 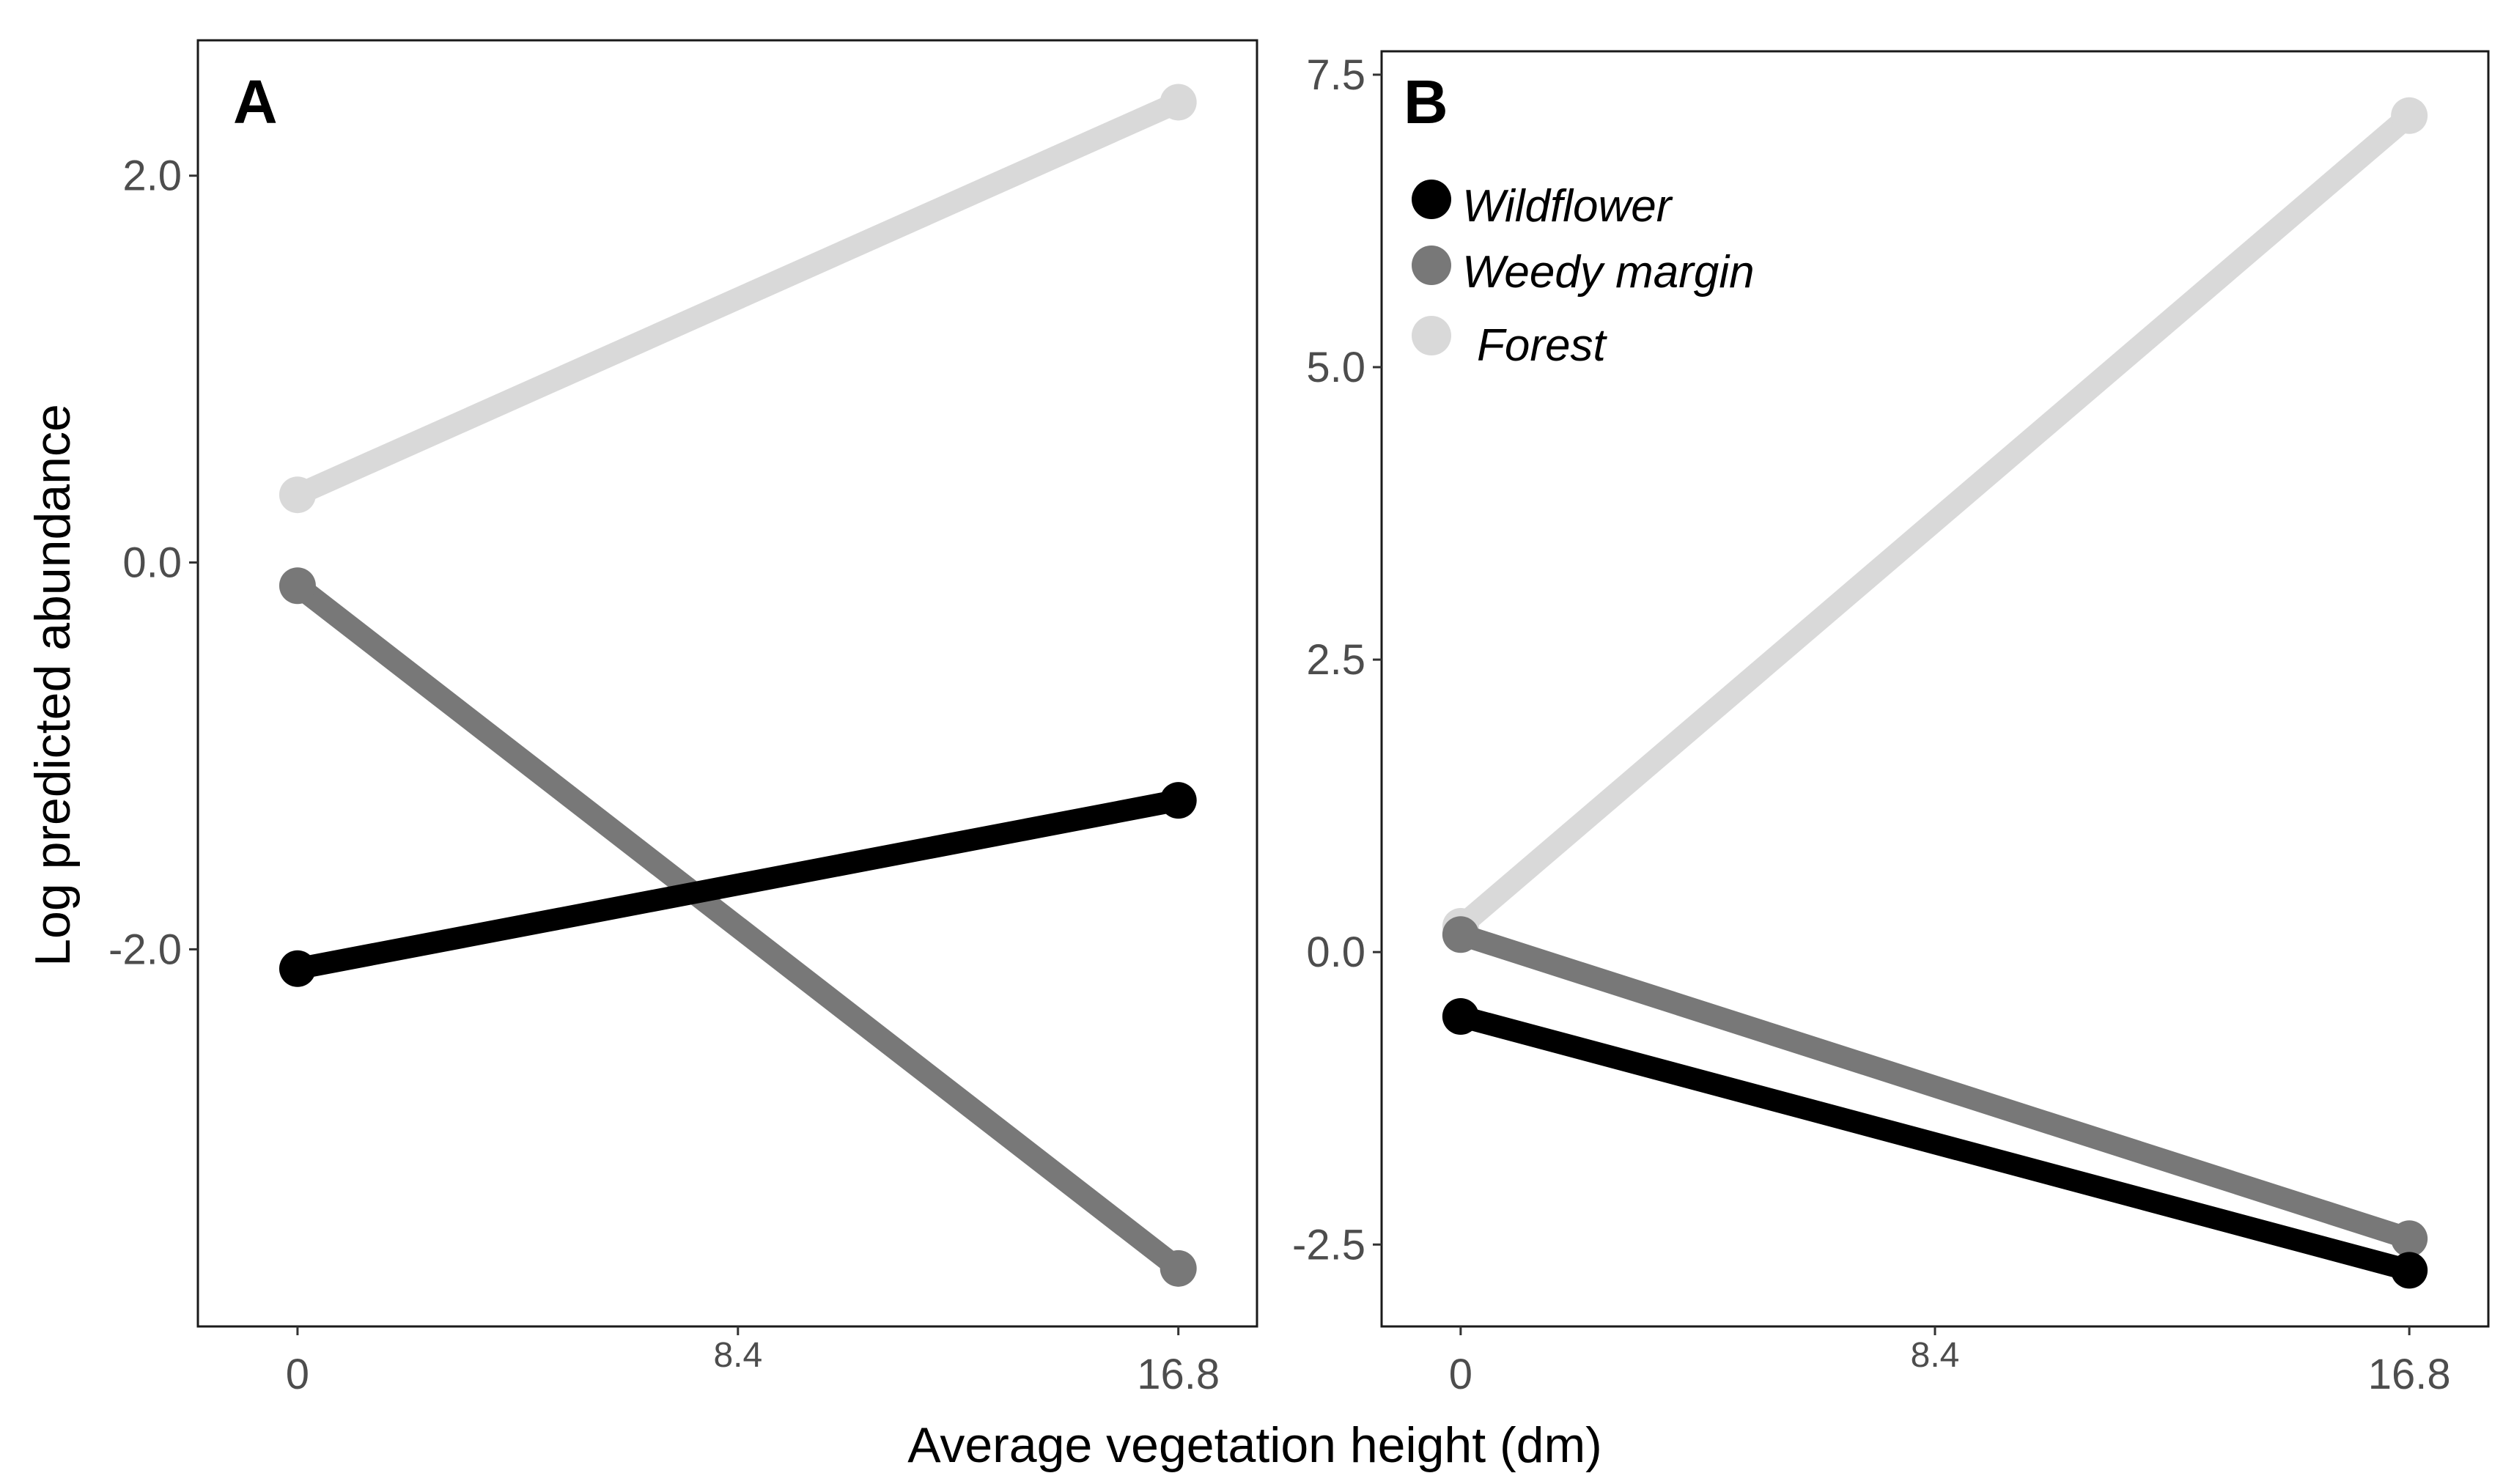 I want to click on panel-a-xtick-label: 0, so click(x=297, y=1374).